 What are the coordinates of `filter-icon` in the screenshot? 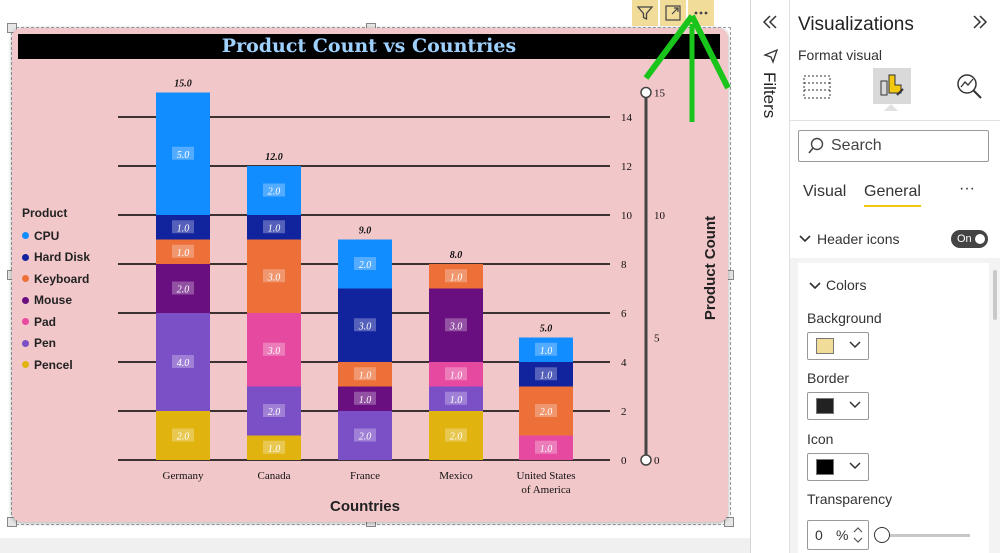 It's located at (645, 13).